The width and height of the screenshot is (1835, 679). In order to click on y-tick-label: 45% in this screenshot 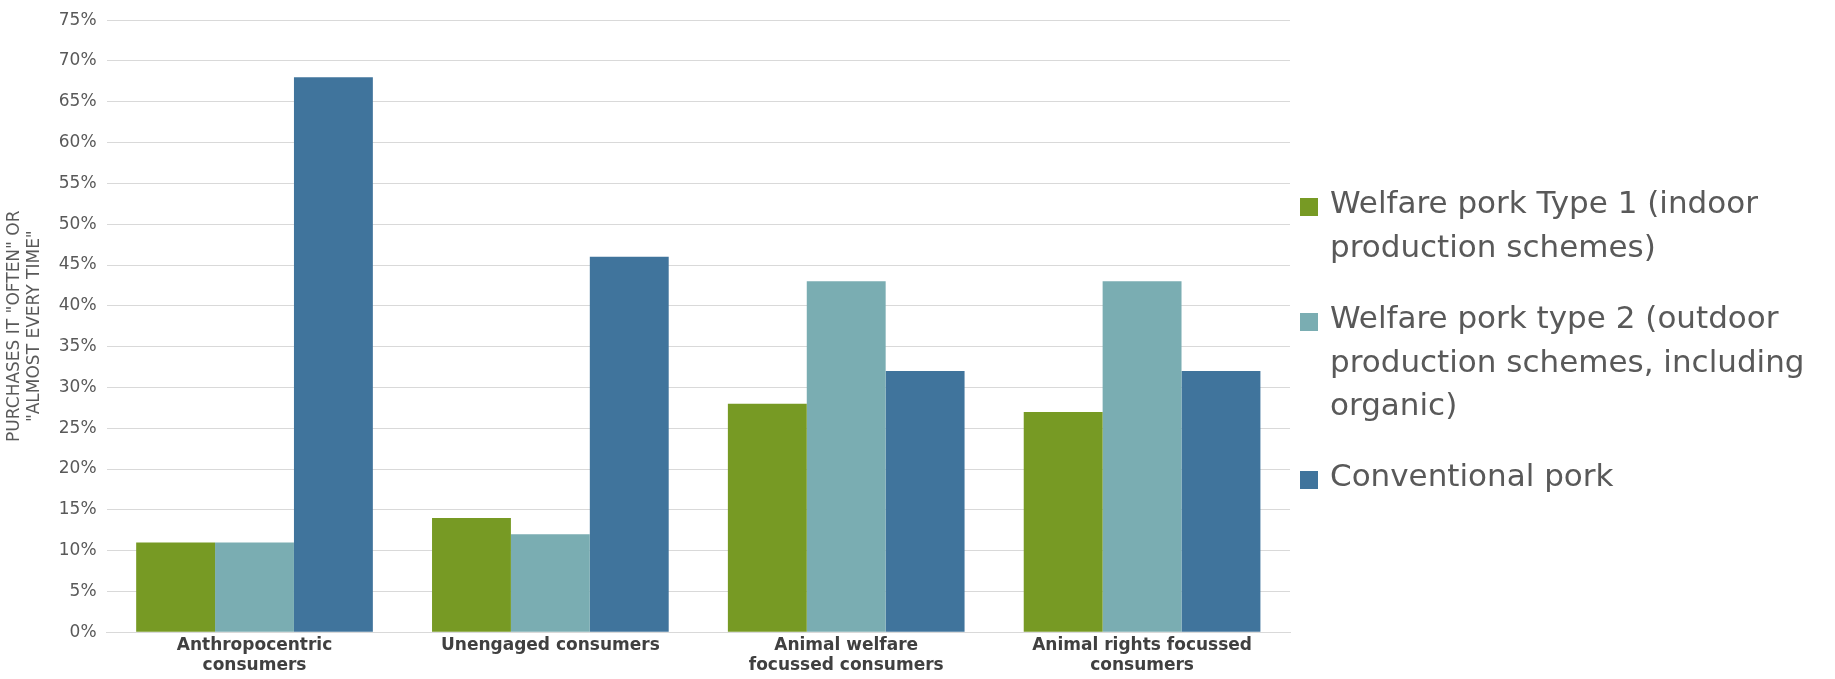, I will do `click(77, 263)`.